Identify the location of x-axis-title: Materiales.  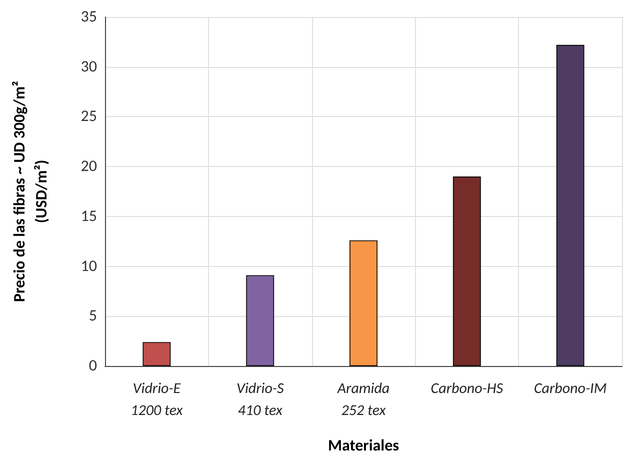
(364, 446).